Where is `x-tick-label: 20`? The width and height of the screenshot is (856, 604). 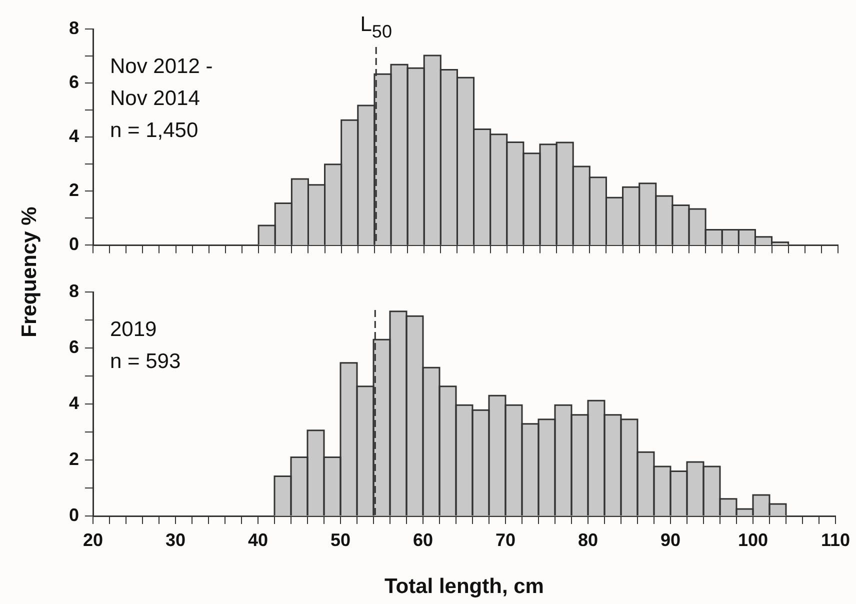
x-tick-label: 20 is located at coordinates (93, 540).